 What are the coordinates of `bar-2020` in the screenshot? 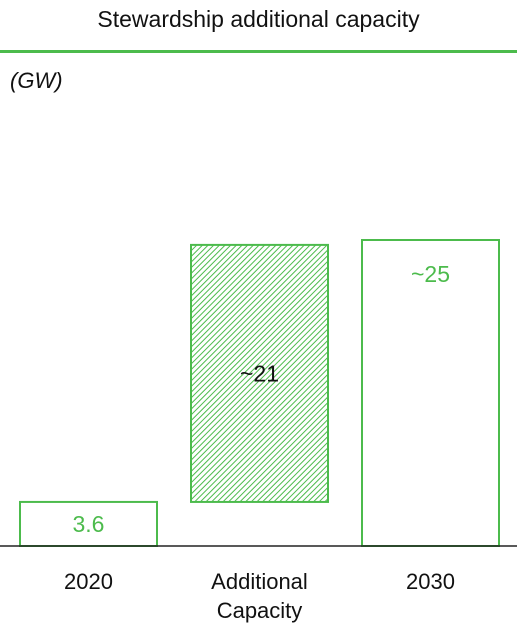 It's located at (88, 524).